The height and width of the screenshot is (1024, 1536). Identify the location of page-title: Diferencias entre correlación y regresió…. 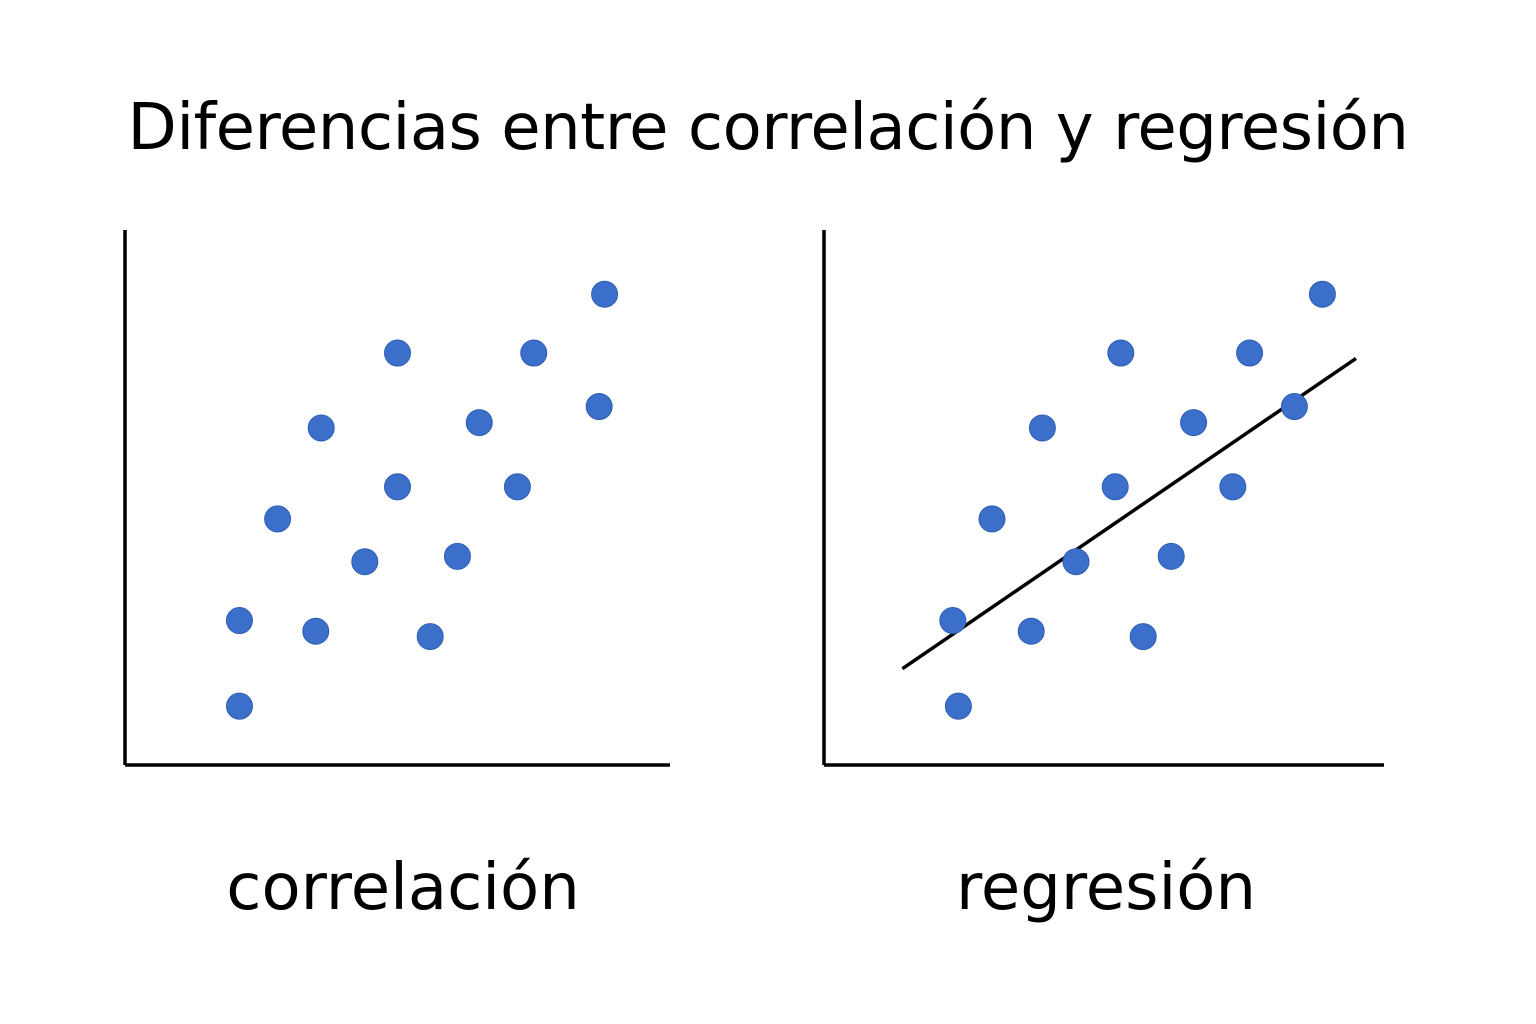
(768, 128).